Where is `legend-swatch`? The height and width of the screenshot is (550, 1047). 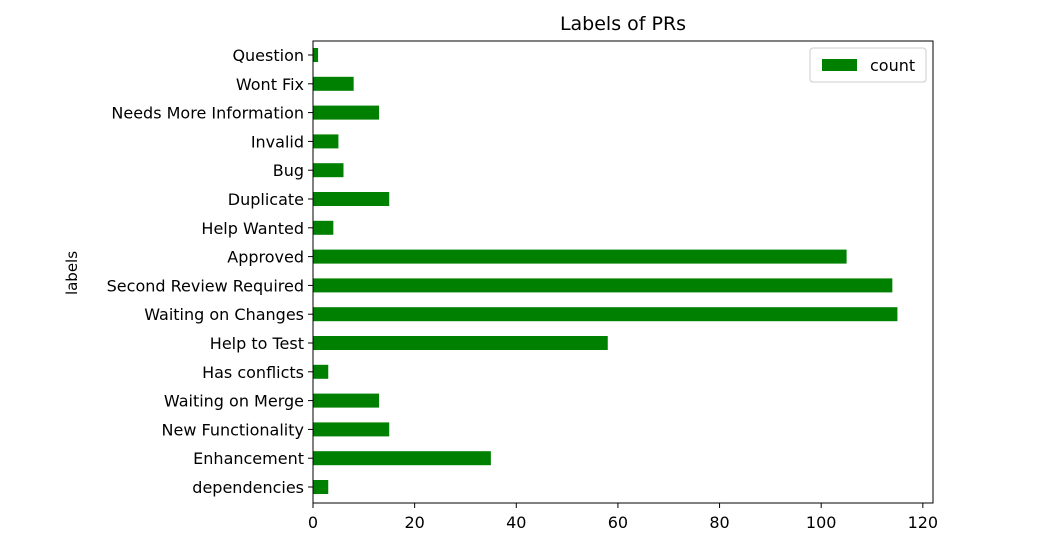
legend-swatch is located at coordinates (839, 65).